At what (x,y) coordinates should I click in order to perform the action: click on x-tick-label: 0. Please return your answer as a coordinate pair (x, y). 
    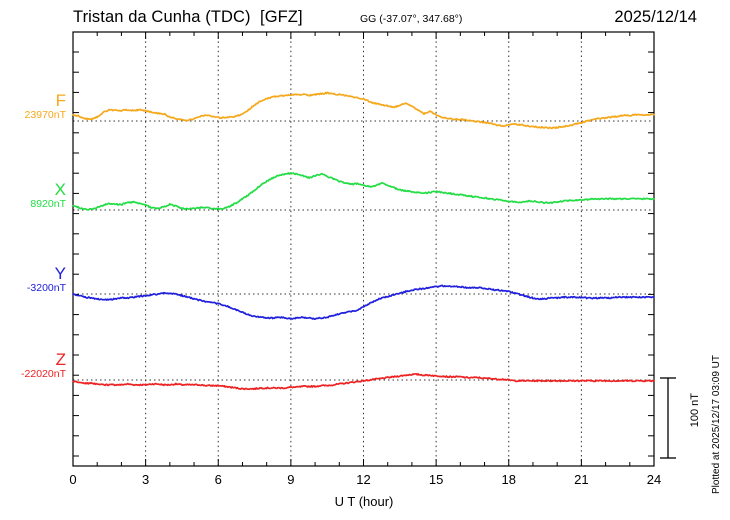
    Looking at the image, I should click on (73, 479).